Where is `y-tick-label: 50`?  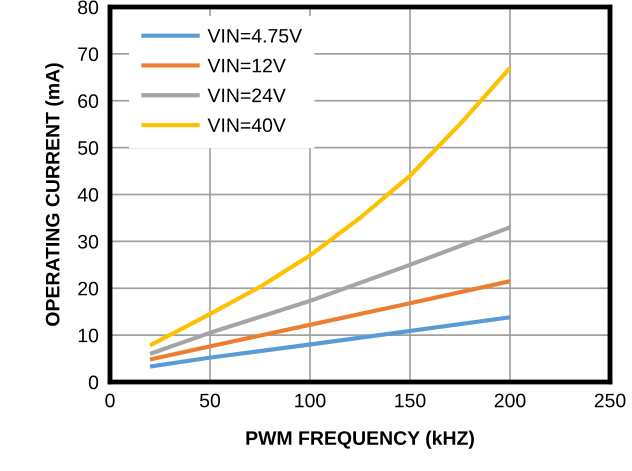
y-tick-label: 50 is located at coordinates (88, 148).